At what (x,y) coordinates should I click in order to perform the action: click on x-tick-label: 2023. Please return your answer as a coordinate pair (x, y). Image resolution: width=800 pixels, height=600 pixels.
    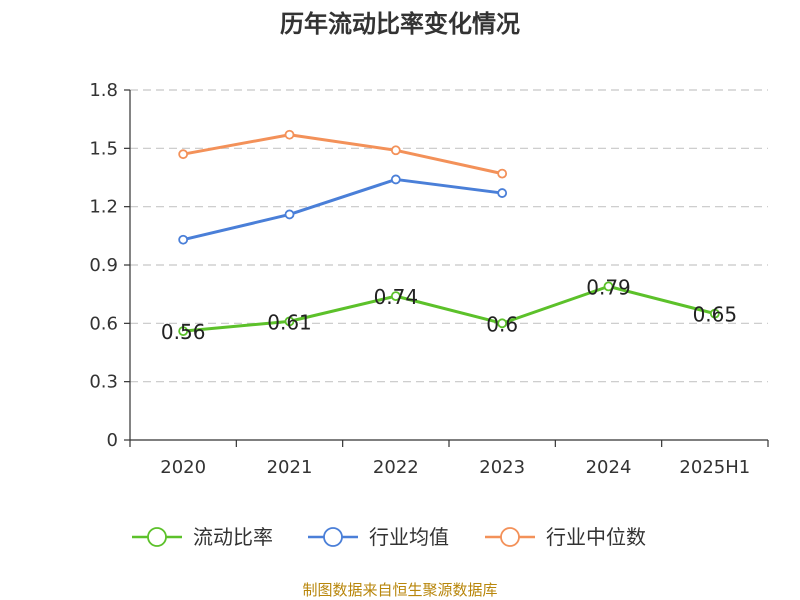
    Looking at the image, I should click on (502, 467).